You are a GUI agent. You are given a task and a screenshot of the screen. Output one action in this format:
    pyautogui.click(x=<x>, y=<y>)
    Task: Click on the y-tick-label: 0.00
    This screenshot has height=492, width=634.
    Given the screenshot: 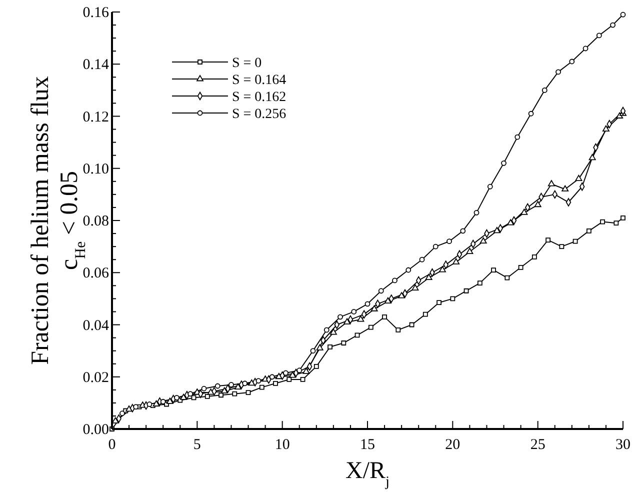 What is the action you would take?
    pyautogui.click(x=95, y=430)
    